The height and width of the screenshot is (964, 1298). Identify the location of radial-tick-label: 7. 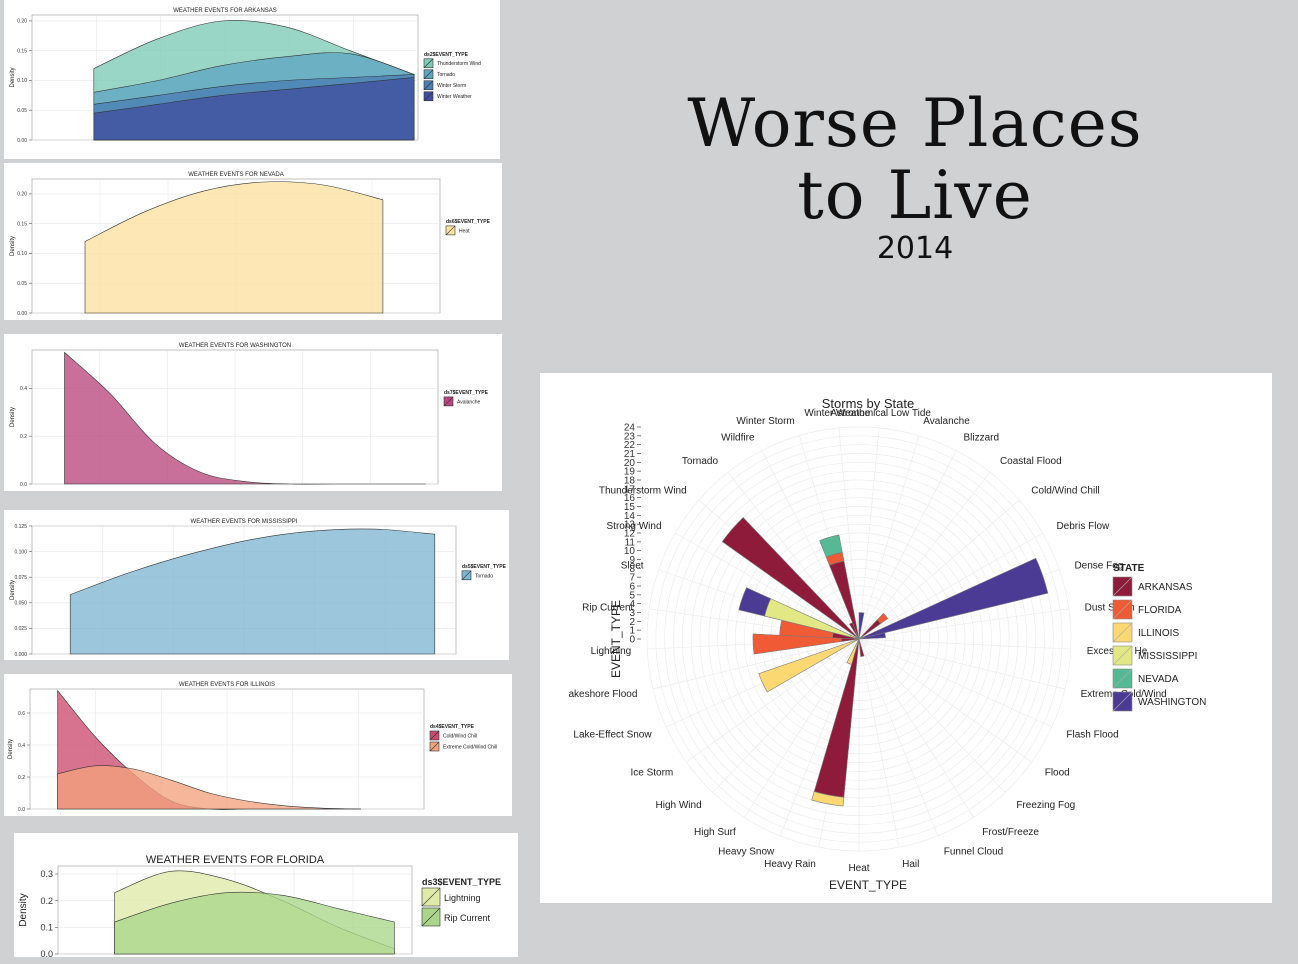
(632, 578).